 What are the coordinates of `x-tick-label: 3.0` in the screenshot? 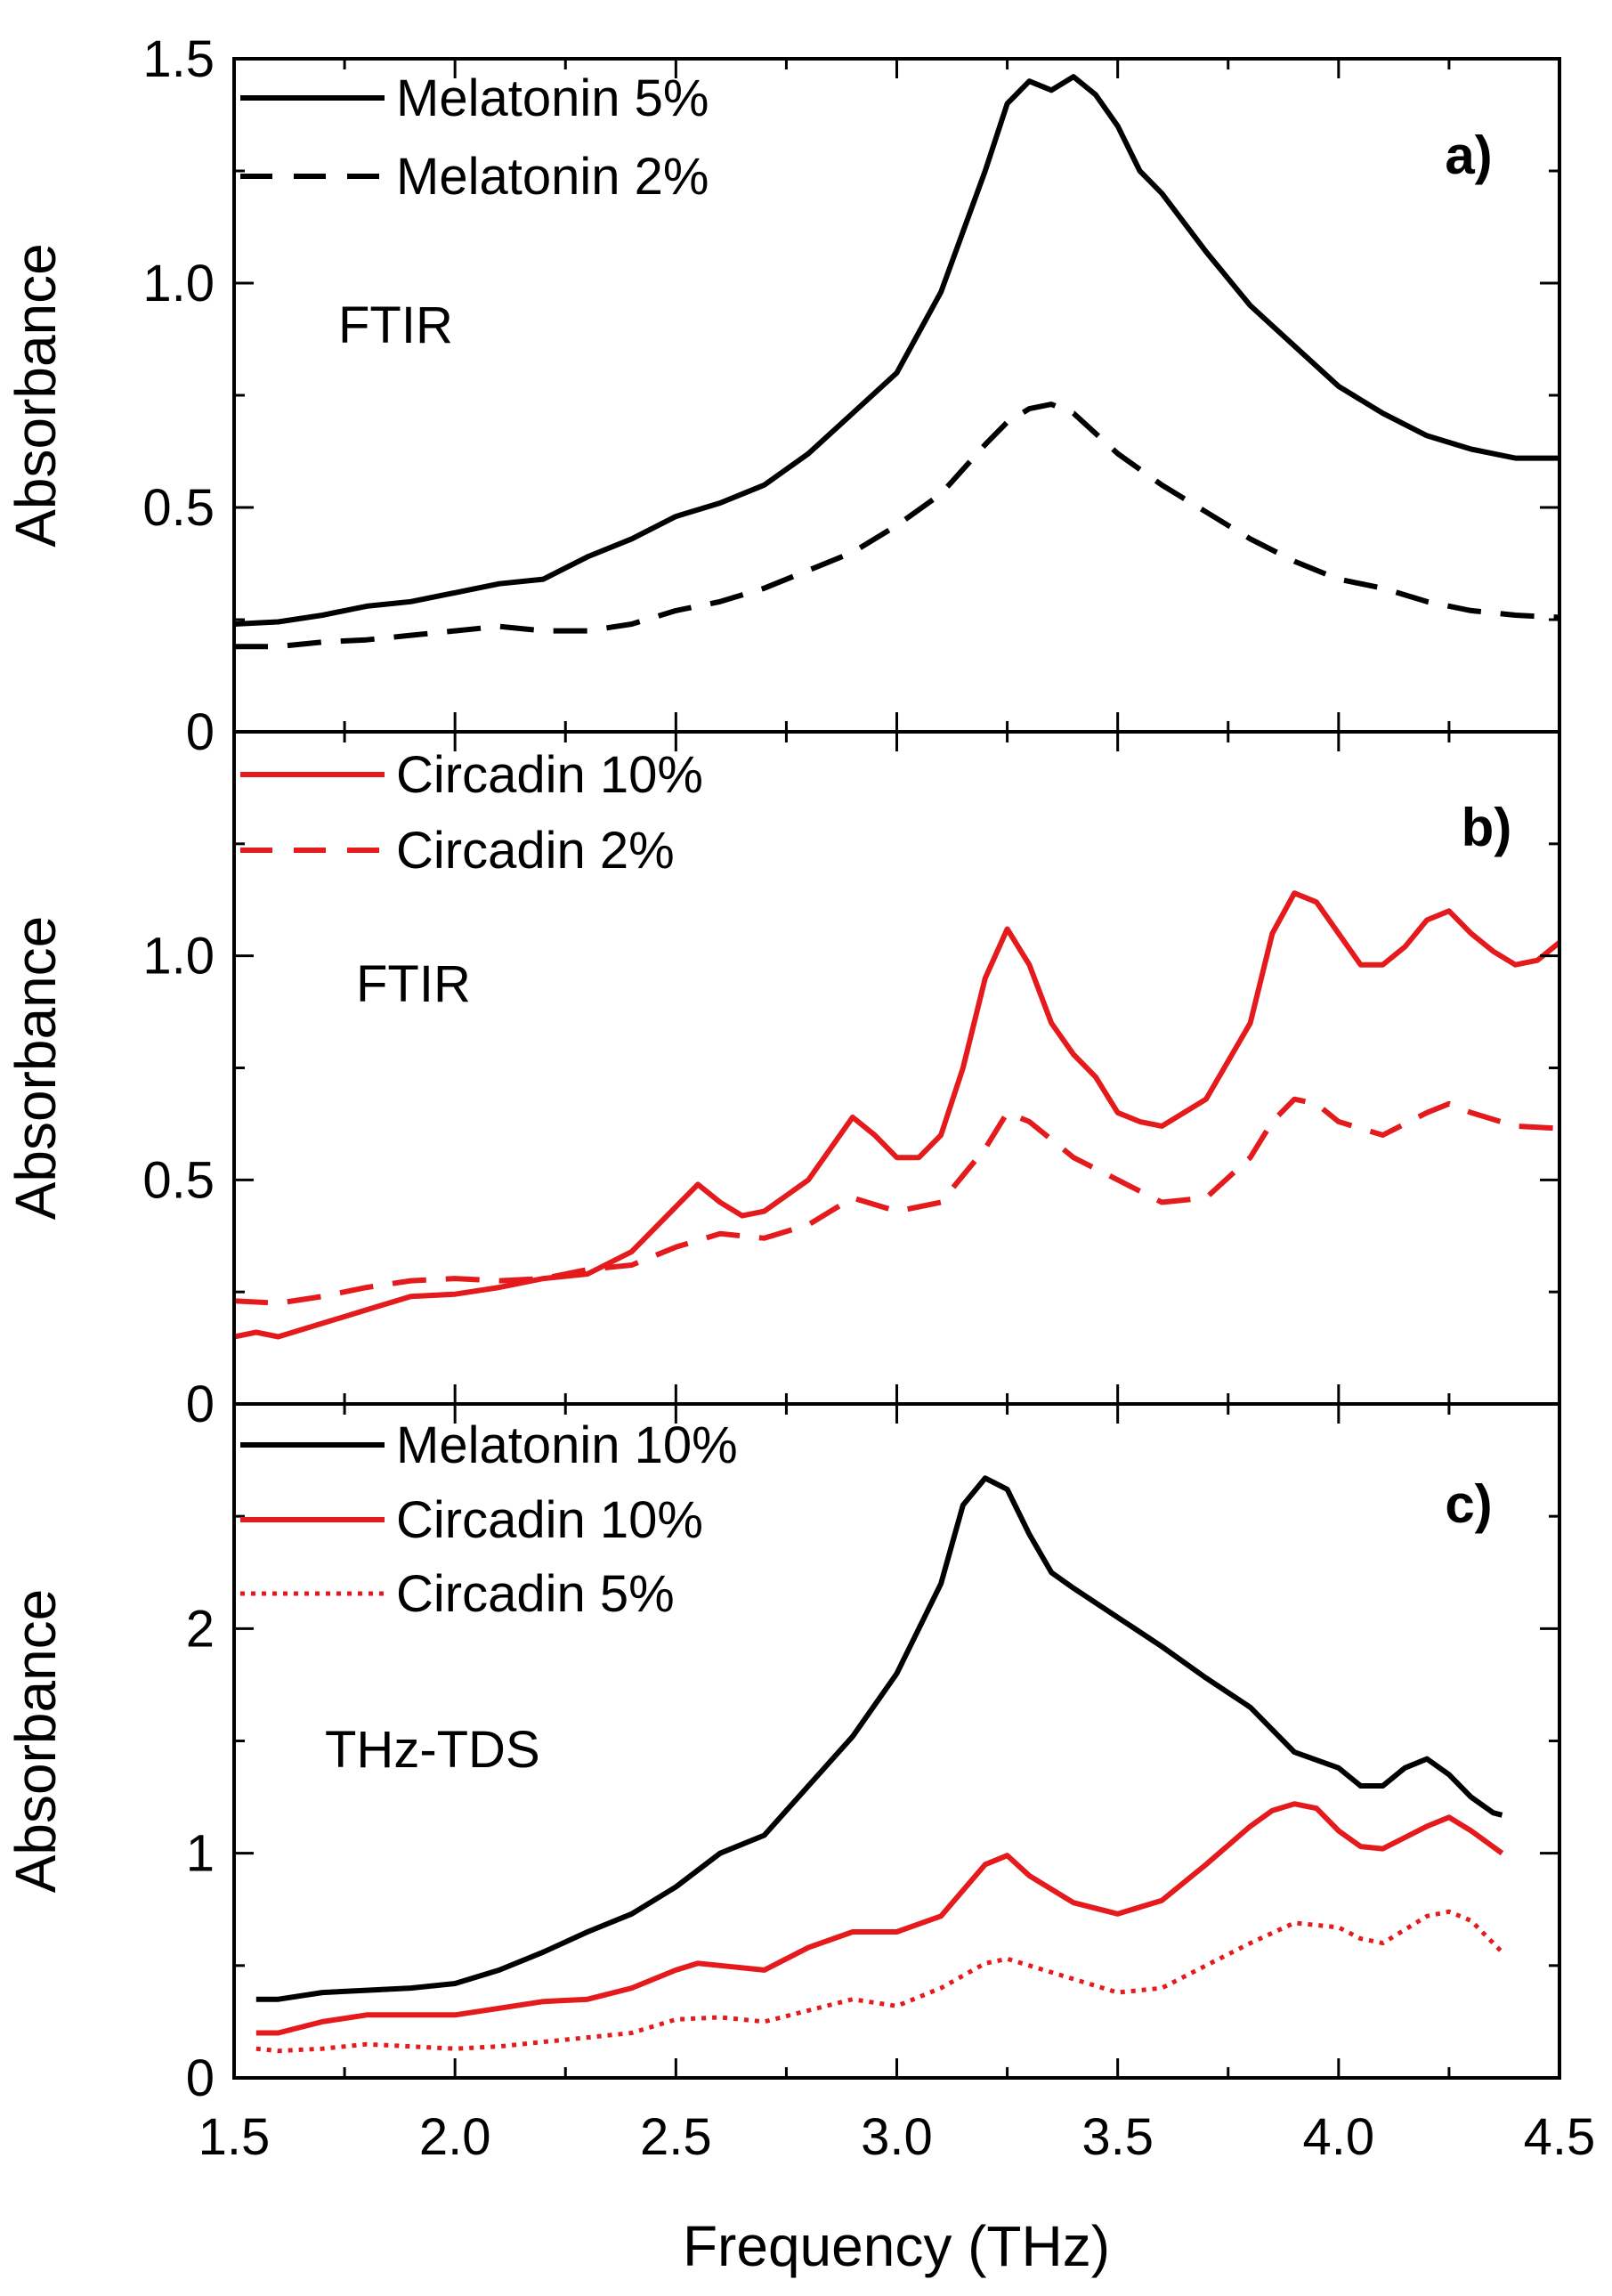 It's located at (897, 2137).